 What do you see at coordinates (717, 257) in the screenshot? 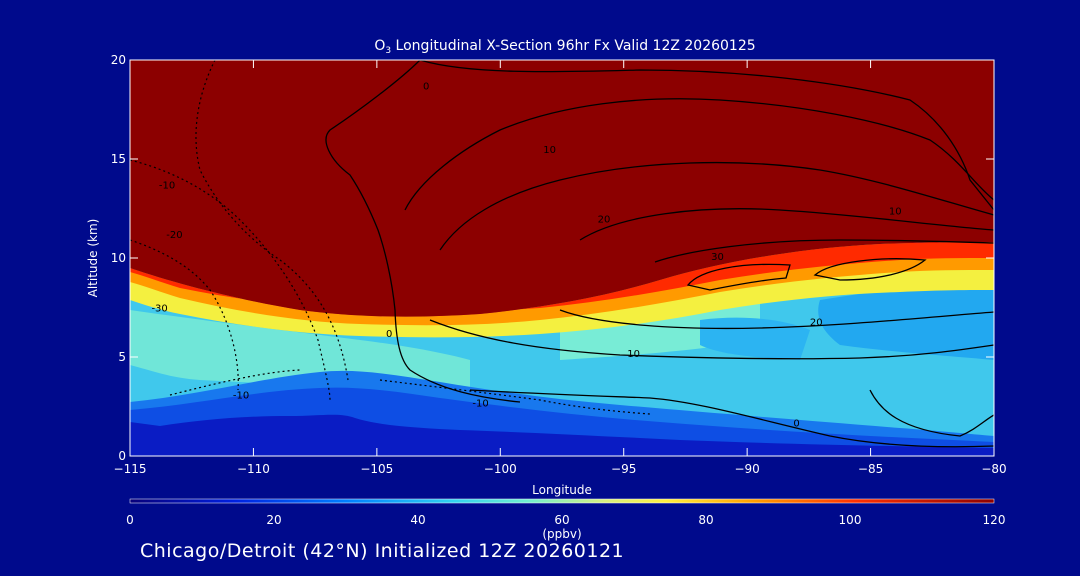
I see `contour-label: 30` at bounding box center [717, 257].